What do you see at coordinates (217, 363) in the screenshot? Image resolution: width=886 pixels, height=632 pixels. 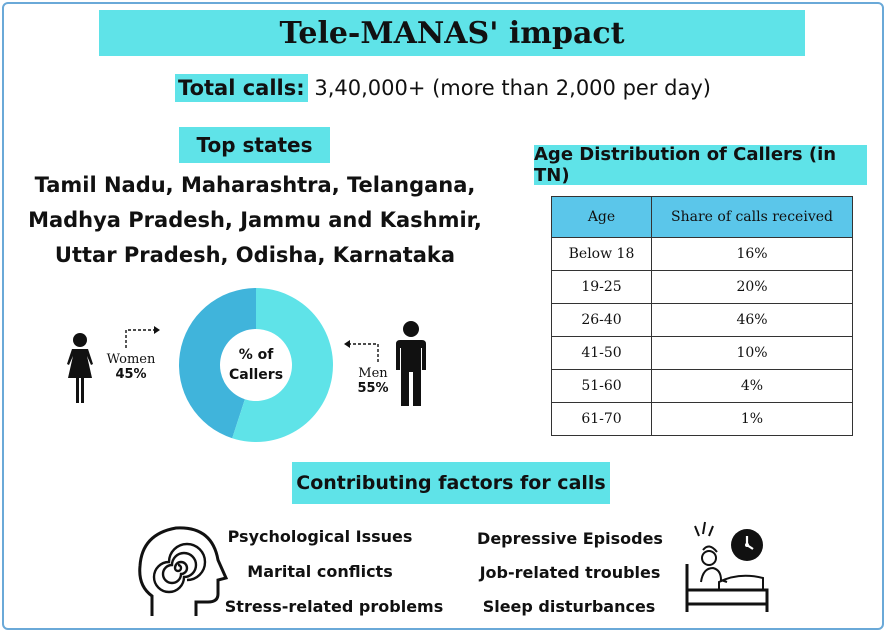 I see `donut-slice-women` at bounding box center [217, 363].